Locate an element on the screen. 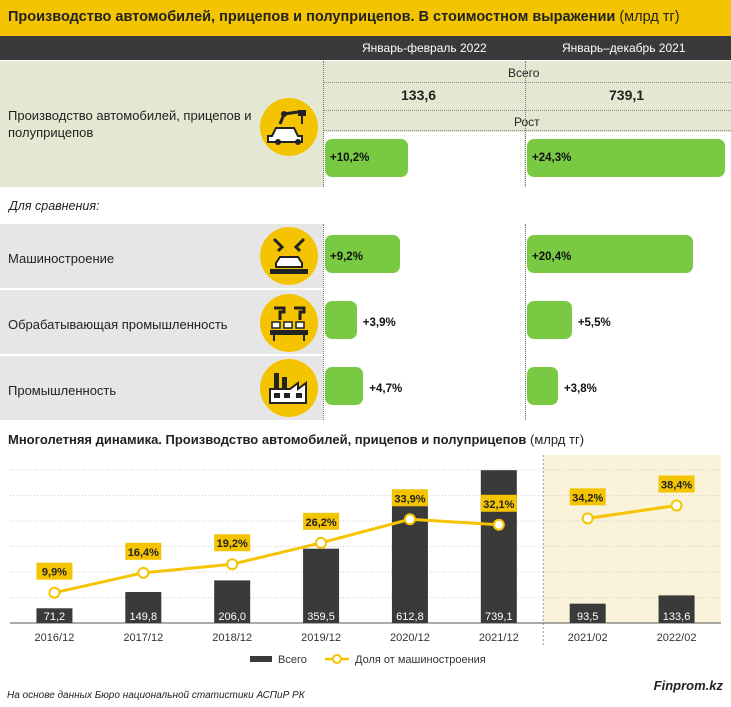 The height and width of the screenshot is (707, 731). growth-caption: Рост is located at coordinates (527, 122).